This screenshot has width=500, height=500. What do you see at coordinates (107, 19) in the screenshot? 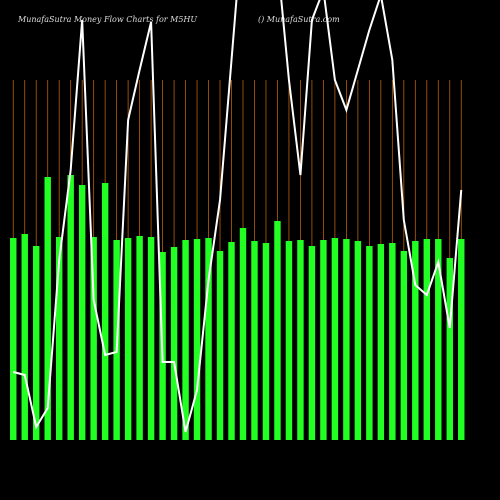
I see `chart-title: MunafaSutra Money Flow Charts for M5HU` at bounding box center [107, 19].